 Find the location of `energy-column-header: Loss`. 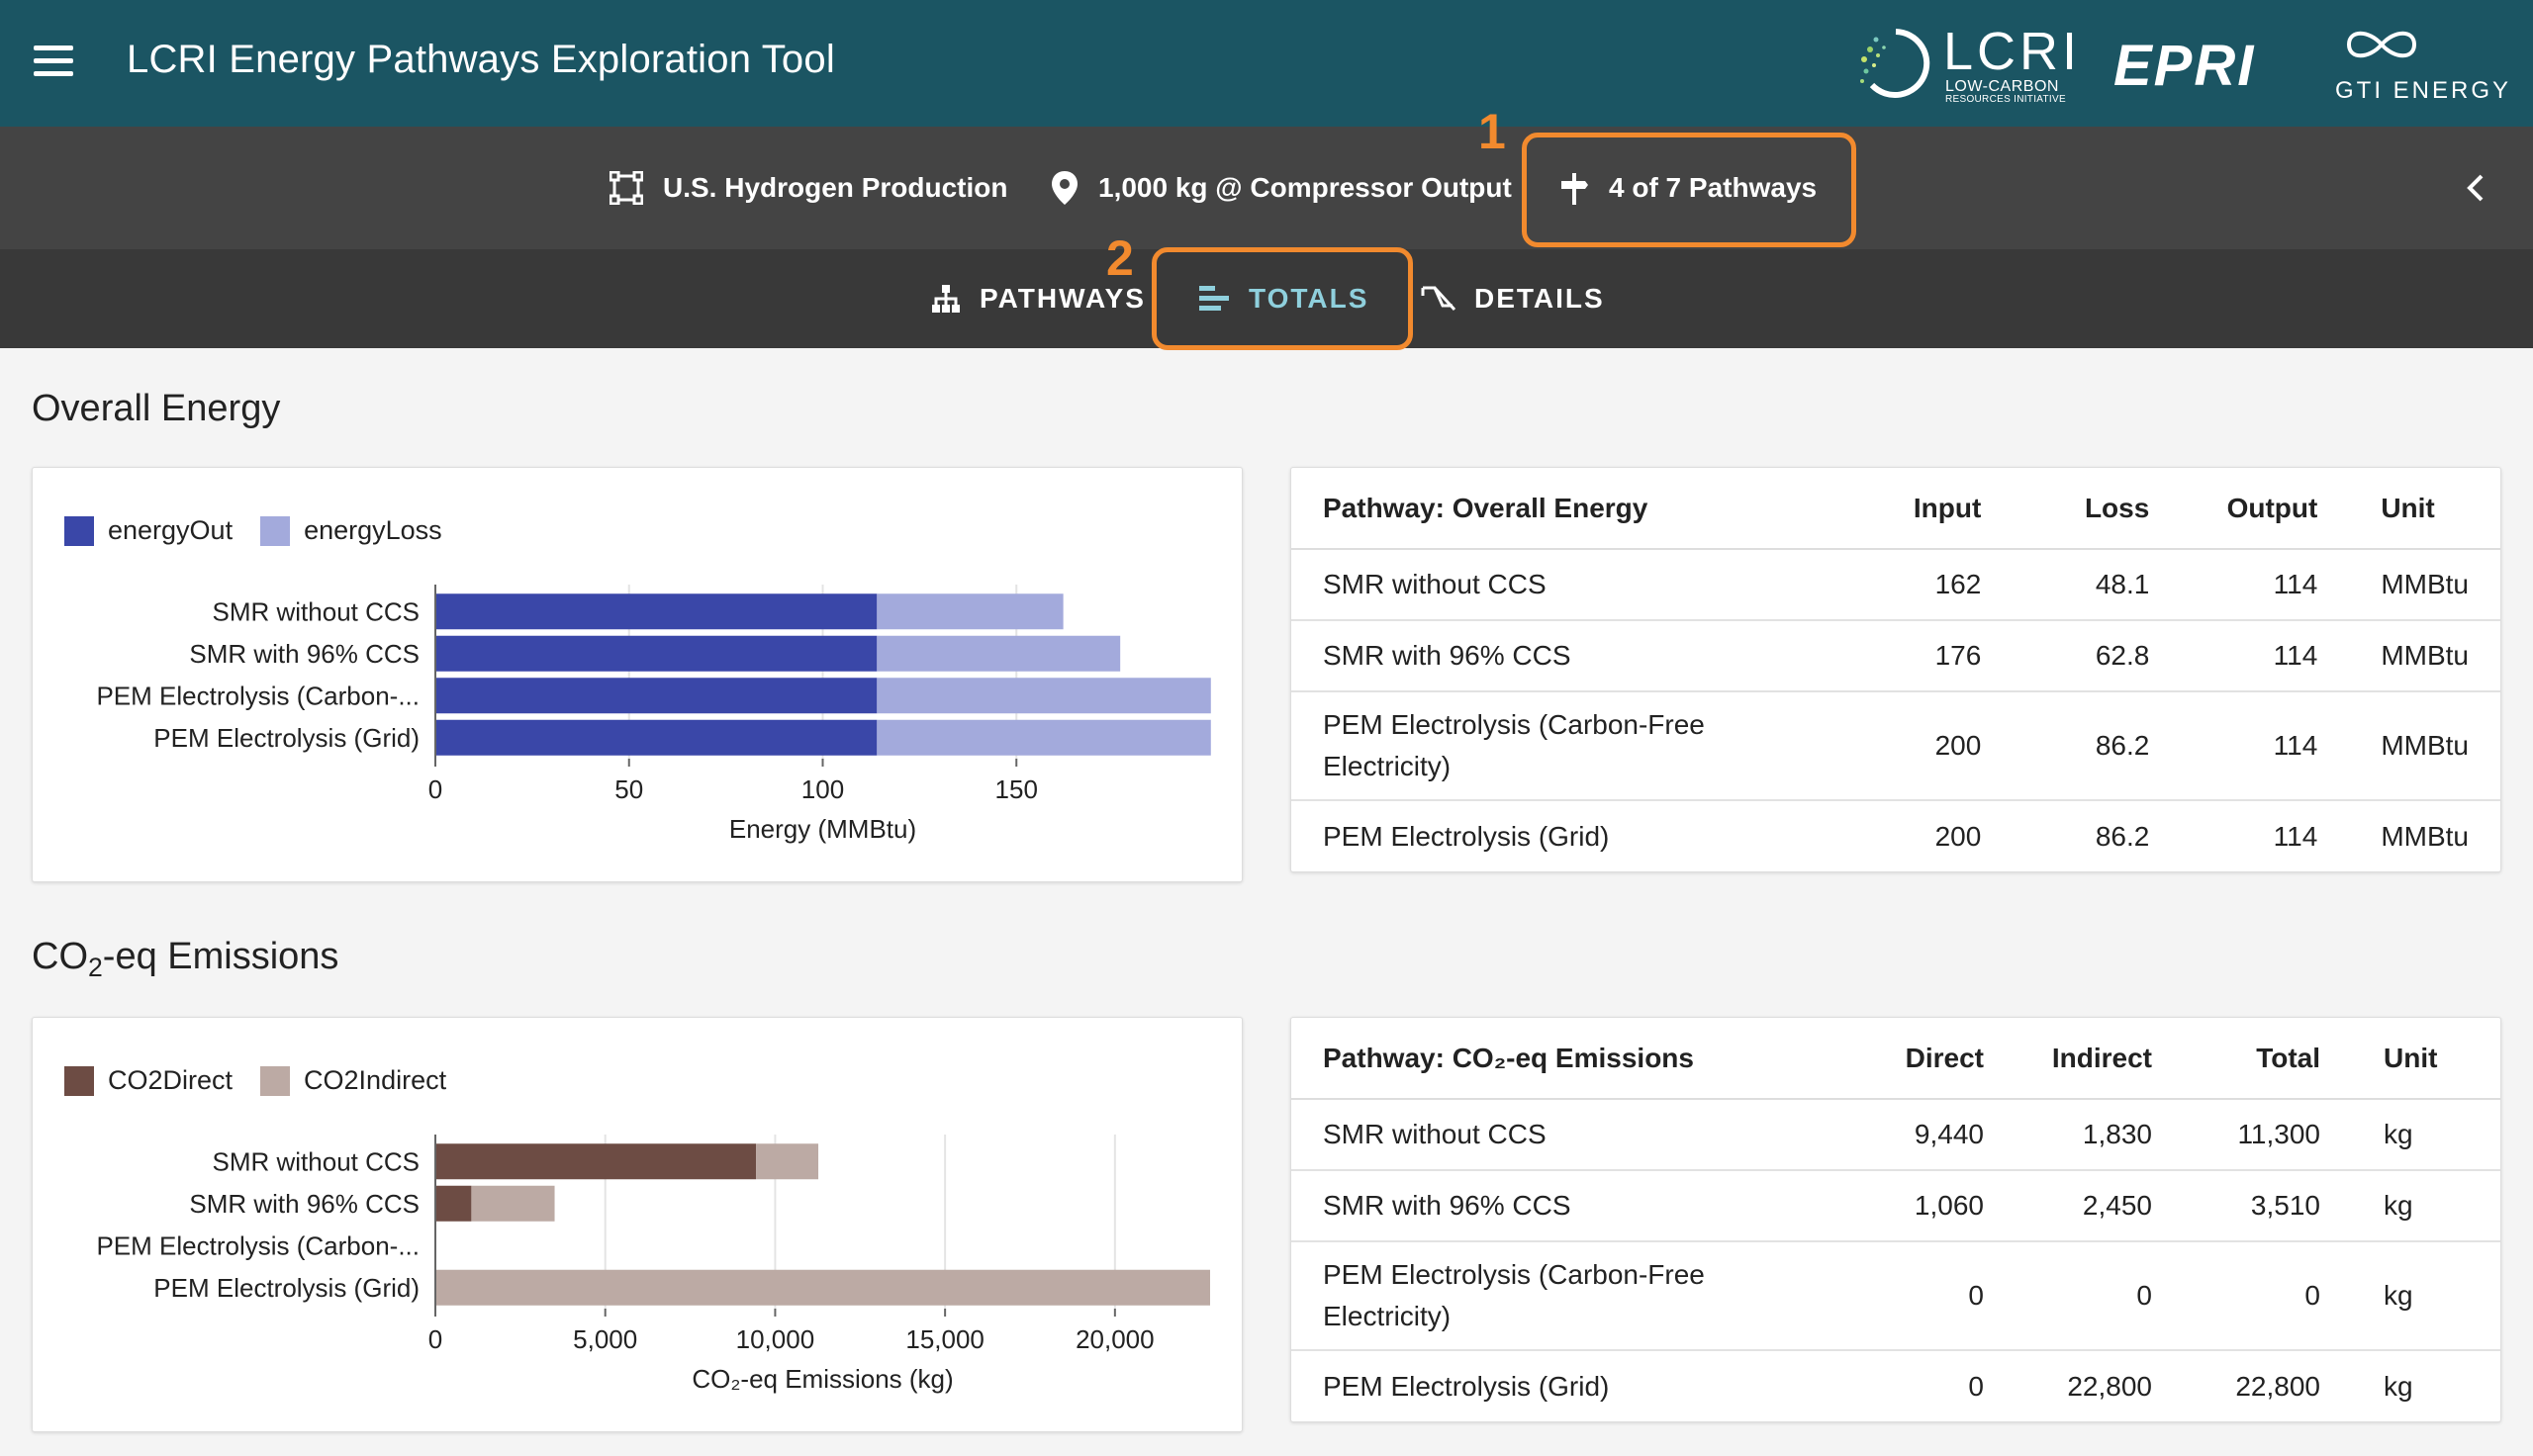

energy-column-header: Loss is located at coordinates (2098, 509).